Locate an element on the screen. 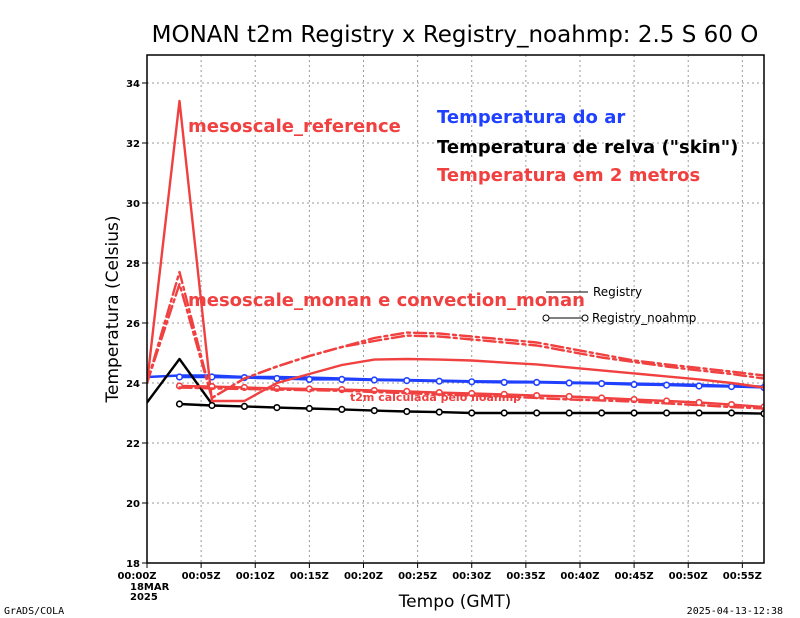 The width and height of the screenshot is (800, 618). footer-right: 2025-04-13-12:38 is located at coordinates (735, 611).